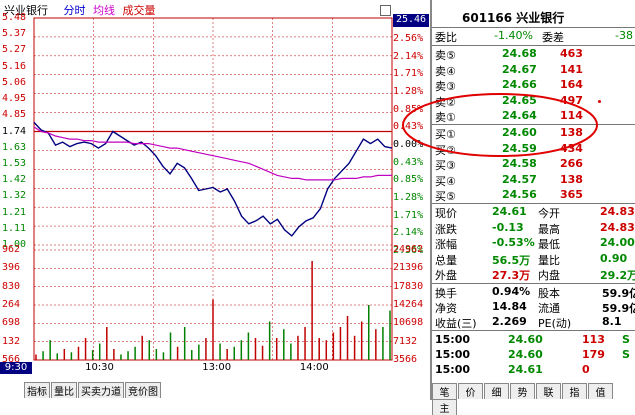 The image size is (635, 415). I want to click on bottom-tabs: 指标 量比 买卖力道 竞价图, so click(93, 390).